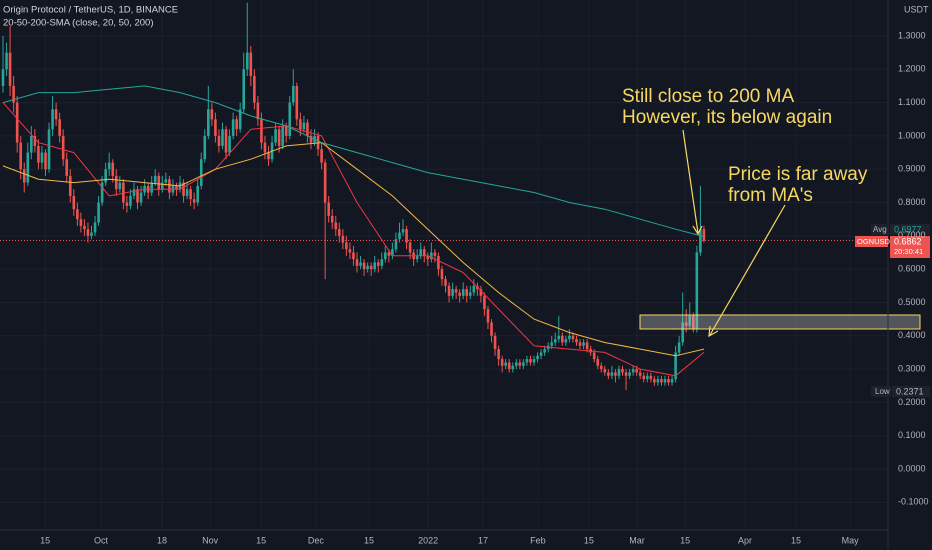  I want to click on x-tick-label: Apr, so click(745, 540).